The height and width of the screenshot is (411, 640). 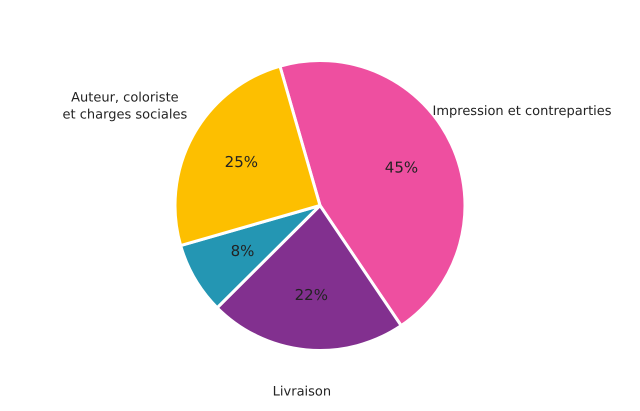 I want to click on data-label: 22%, so click(x=311, y=295).